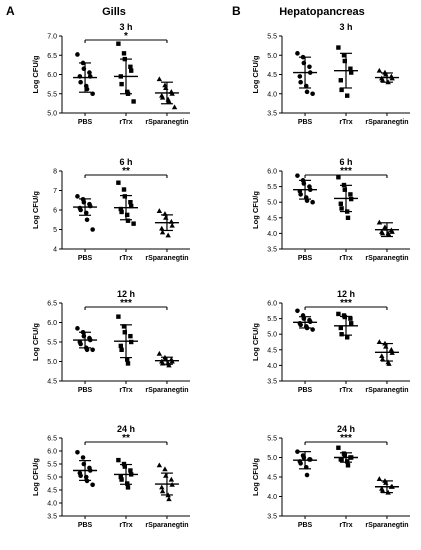 The height and width of the screenshot is (550, 421). Describe the element at coordinates (125, 162) in the screenshot. I see `chart-title: 6 h` at that location.